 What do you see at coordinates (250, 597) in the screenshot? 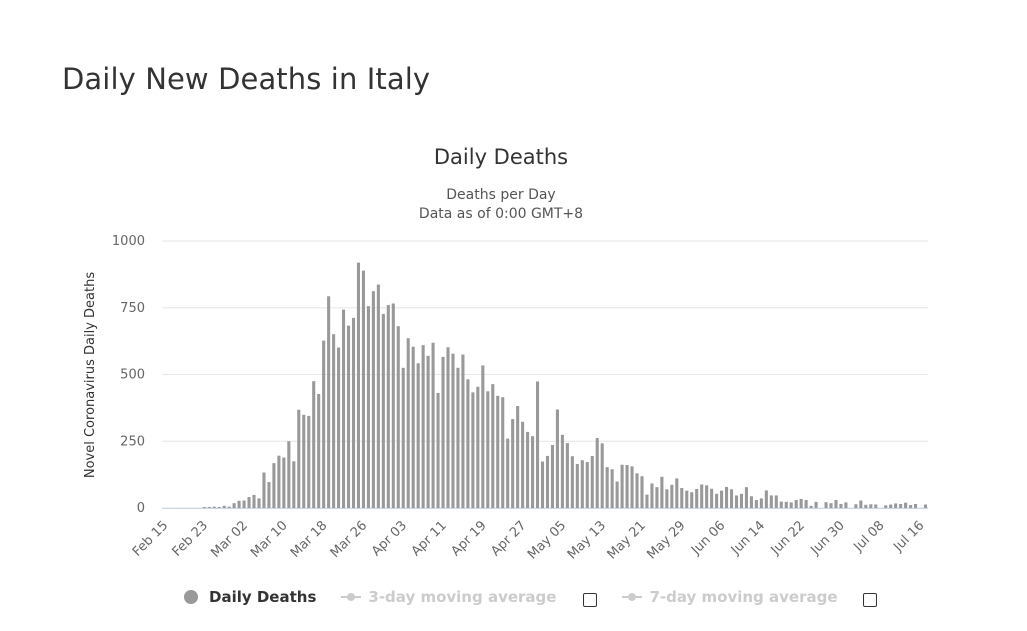
I see `legend-item-daily-deaths: Daily Deaths` at bounding box center [250, 597].